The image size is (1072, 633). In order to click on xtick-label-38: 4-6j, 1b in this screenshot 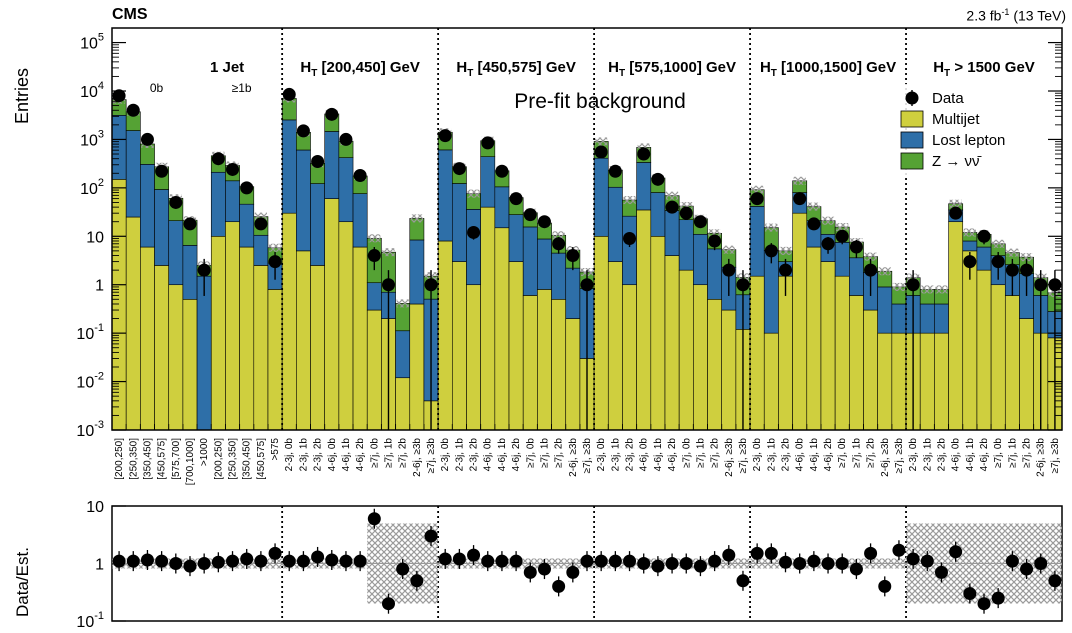, I will do `click(658, 455)`.